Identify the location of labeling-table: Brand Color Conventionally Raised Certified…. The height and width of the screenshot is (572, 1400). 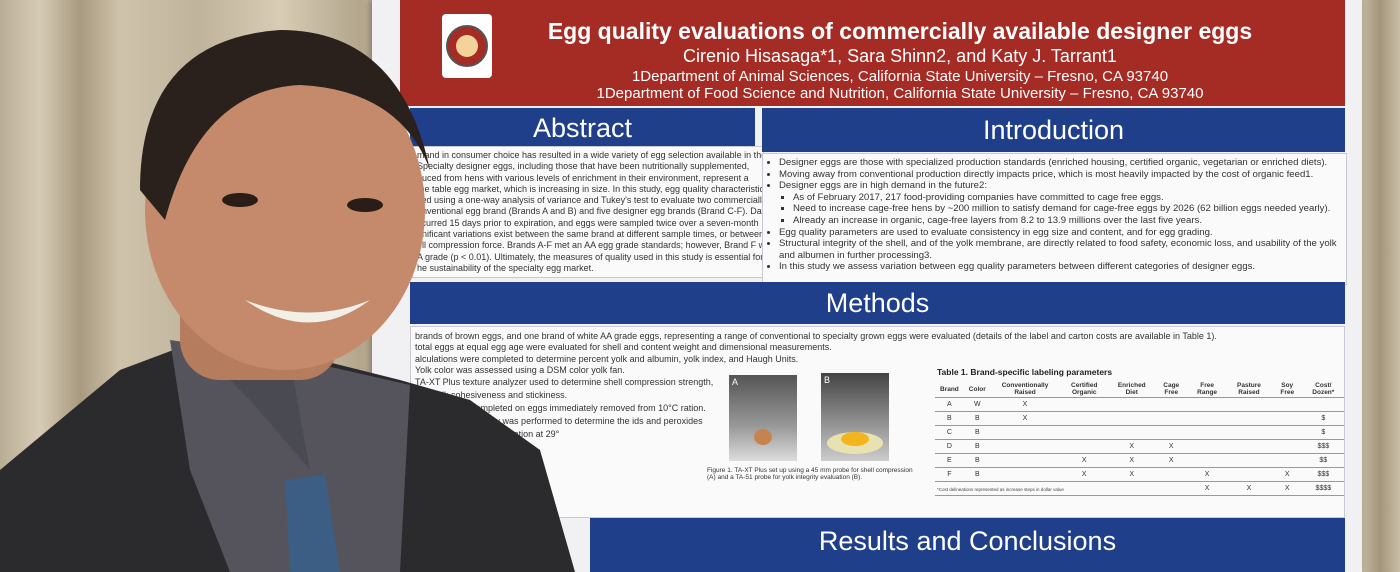
(1139, 438).